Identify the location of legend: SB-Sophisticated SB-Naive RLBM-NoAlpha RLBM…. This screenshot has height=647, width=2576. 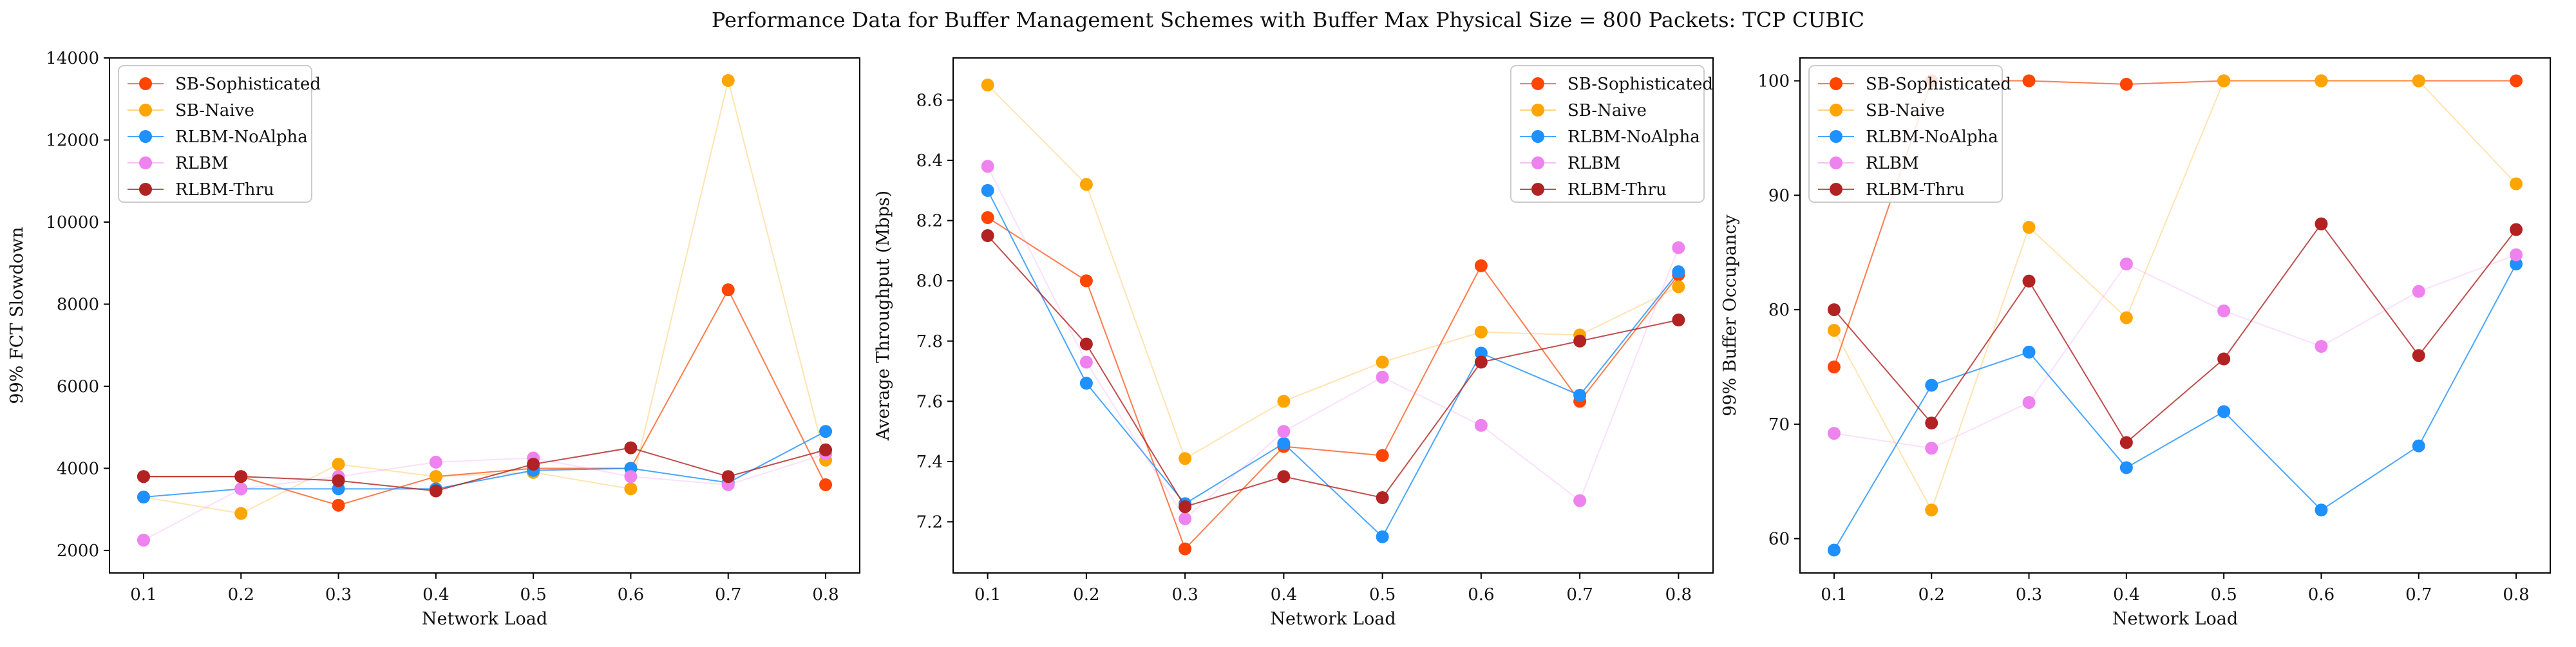
(1611, 134).